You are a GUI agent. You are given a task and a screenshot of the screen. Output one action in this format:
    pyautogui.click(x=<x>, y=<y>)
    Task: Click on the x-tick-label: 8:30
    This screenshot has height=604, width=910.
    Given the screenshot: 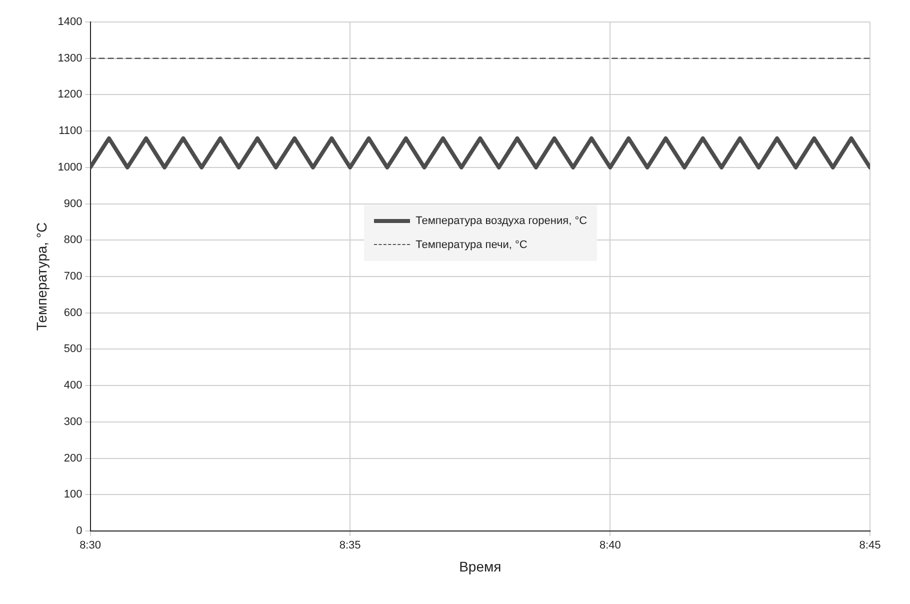 What is the action you would take?
    pyautogui.click(x=90, y=546)
    